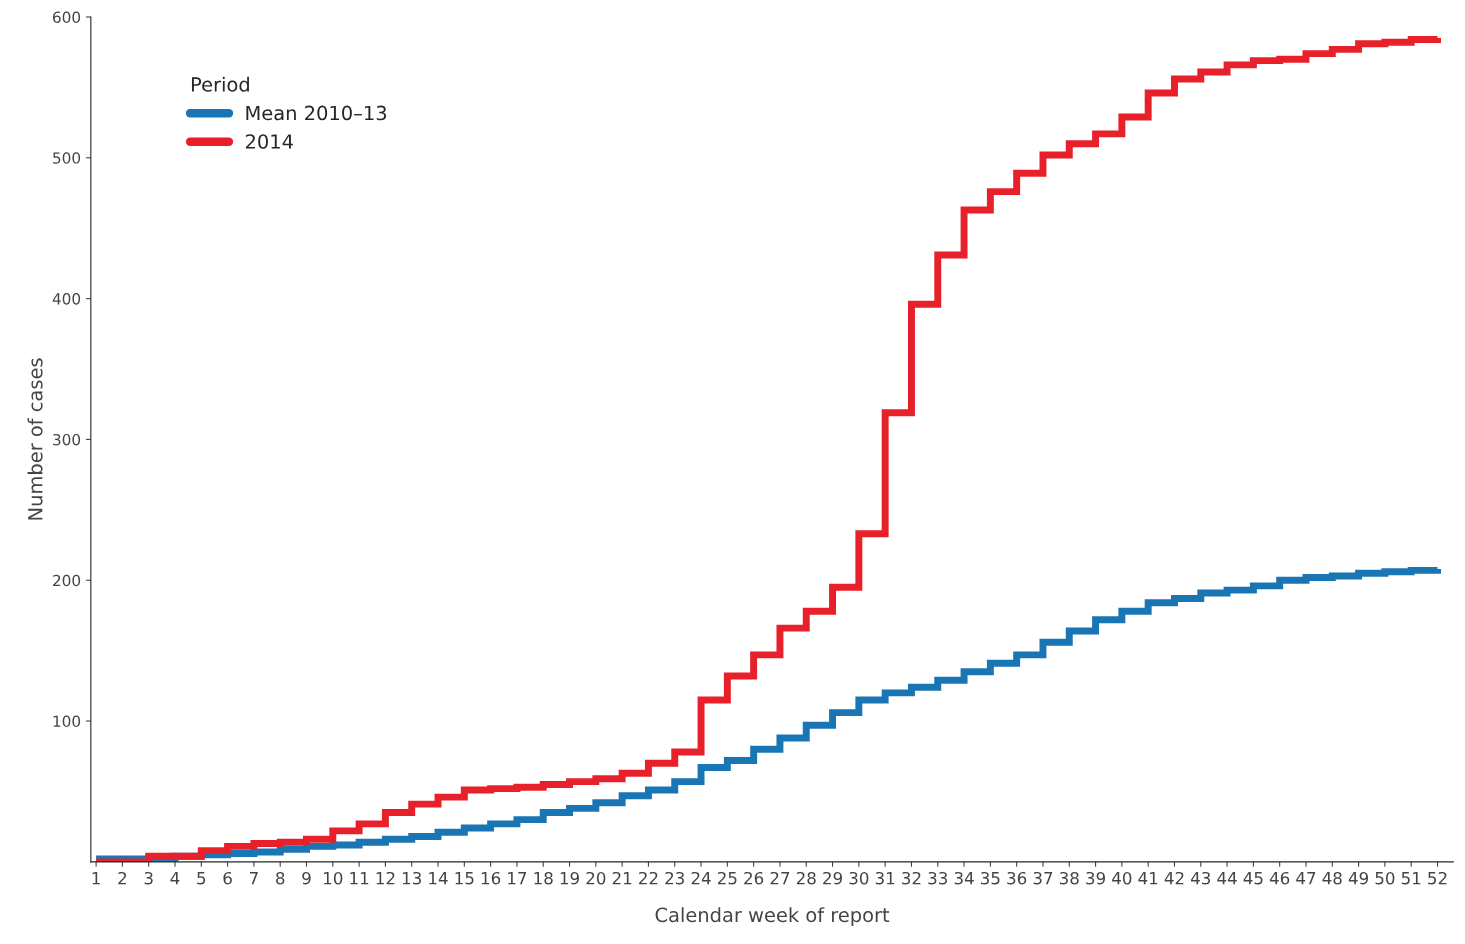  What do you see at coordinates (806, 878) in the screenshot?
I see `x-tick-label: 28` at bounding box center [806, 878].